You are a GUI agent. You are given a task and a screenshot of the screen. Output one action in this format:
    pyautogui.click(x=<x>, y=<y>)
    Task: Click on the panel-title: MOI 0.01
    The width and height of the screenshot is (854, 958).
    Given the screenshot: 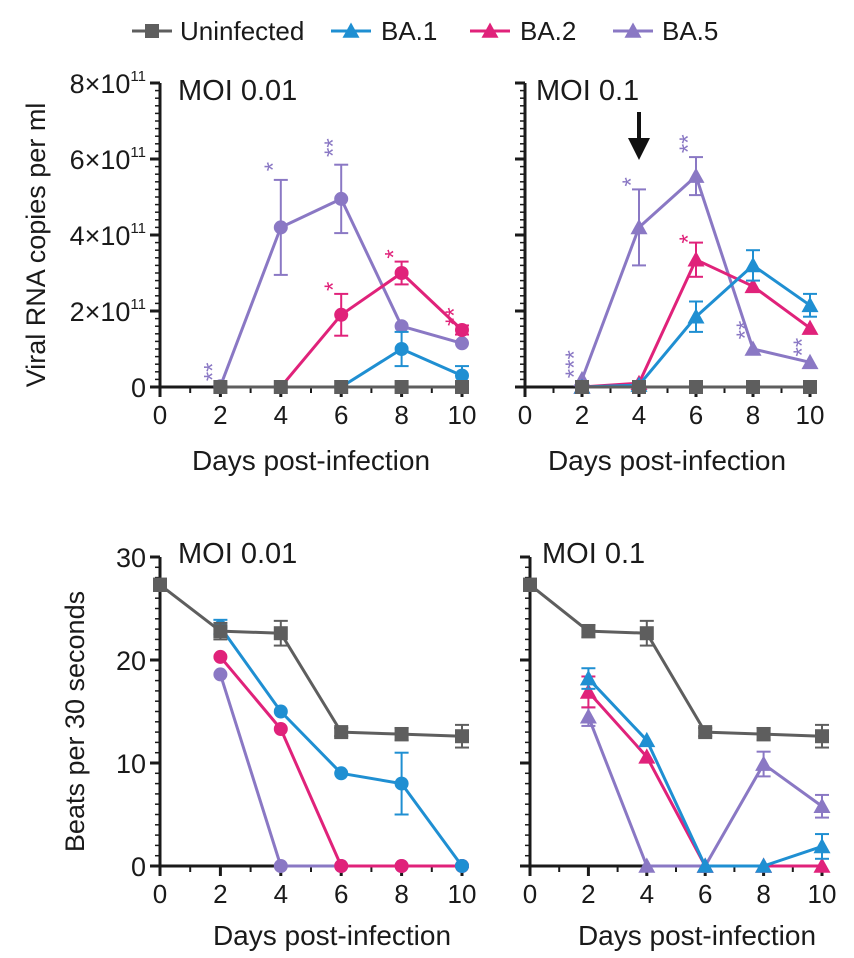 What is the action you would take?
    pyautogui.click(x=237, y=91)
    